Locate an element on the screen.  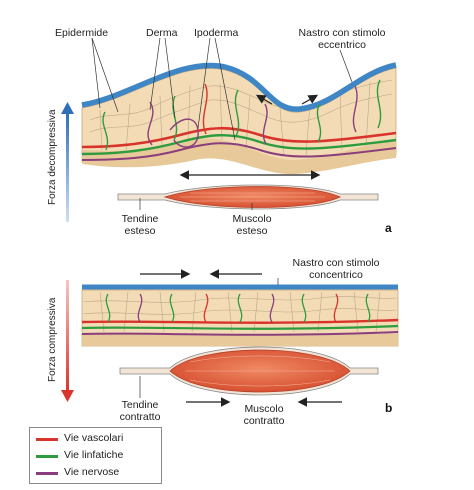
tape-eccentric is located at coordinates (239, 87).